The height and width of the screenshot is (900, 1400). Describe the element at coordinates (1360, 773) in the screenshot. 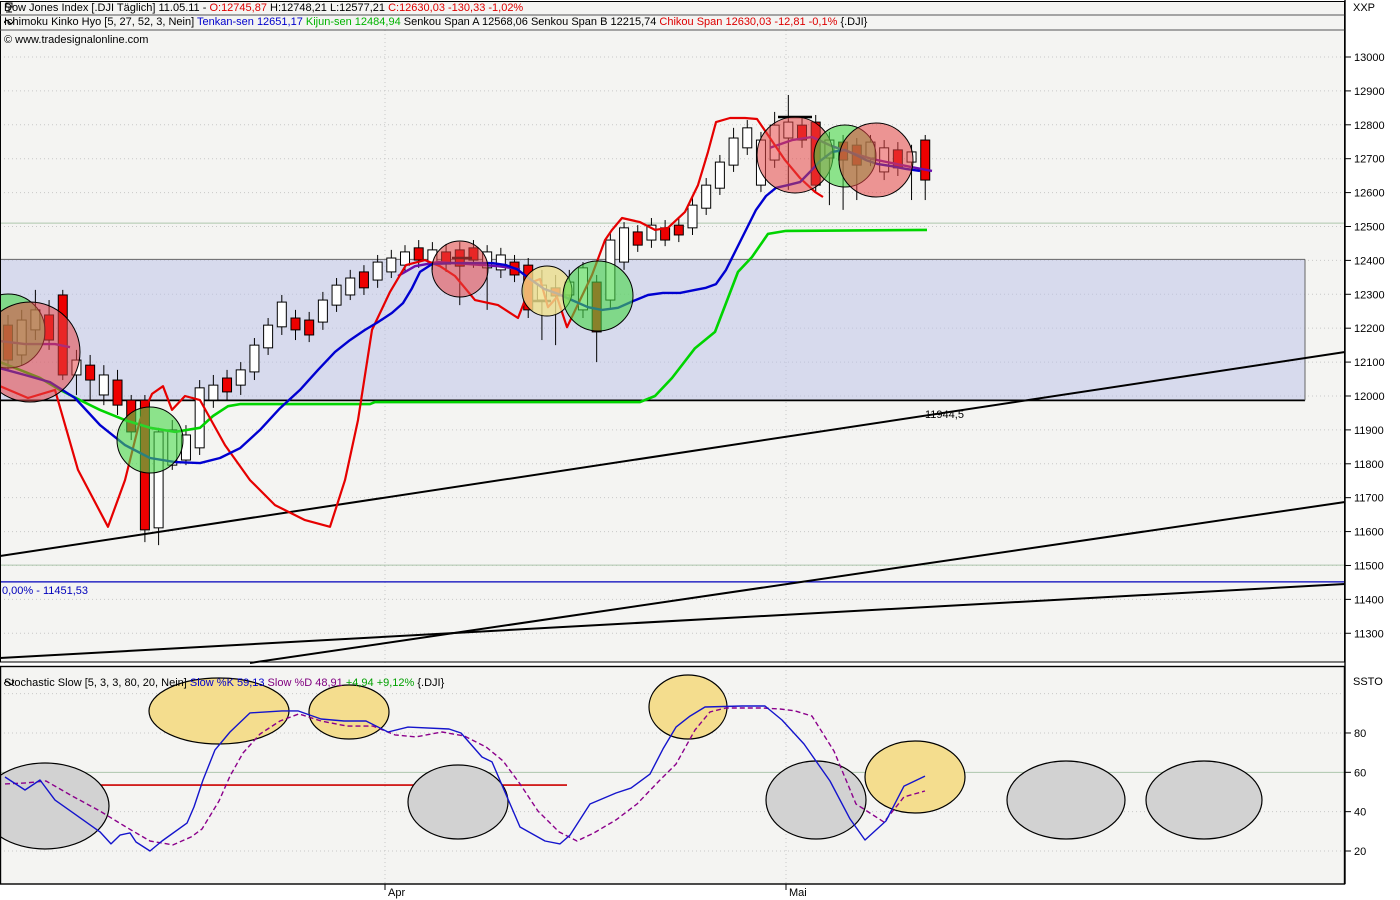

I see `sto-axis-label: 60` at that location.